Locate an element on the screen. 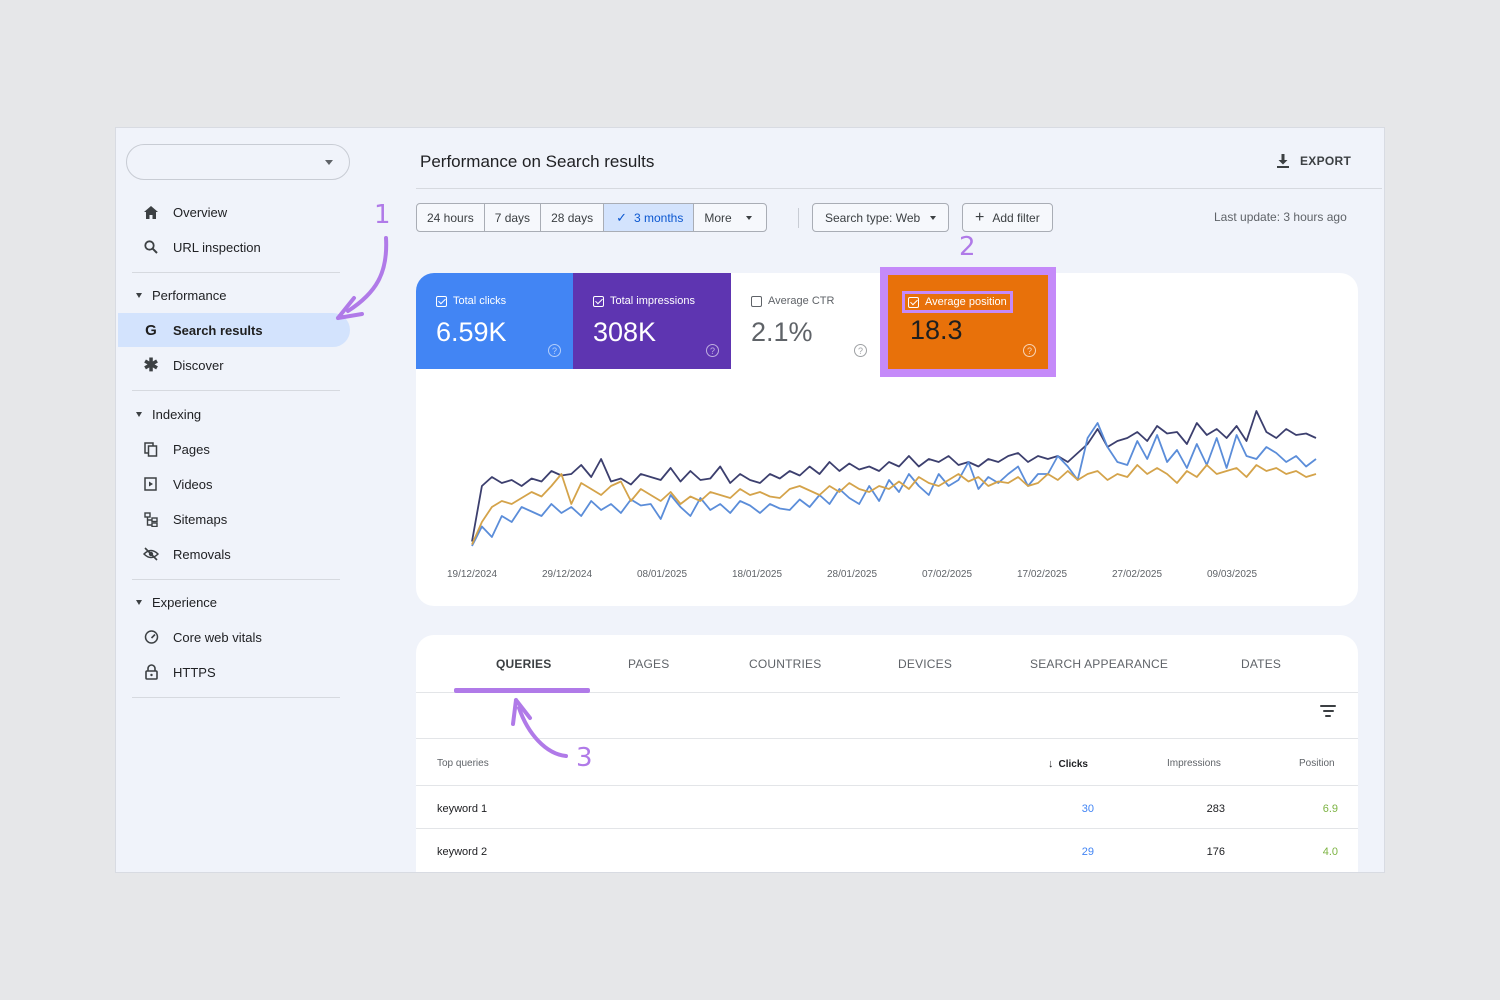 The image size is (1500, 1000). video-icon is located at coordinates (151, 484).